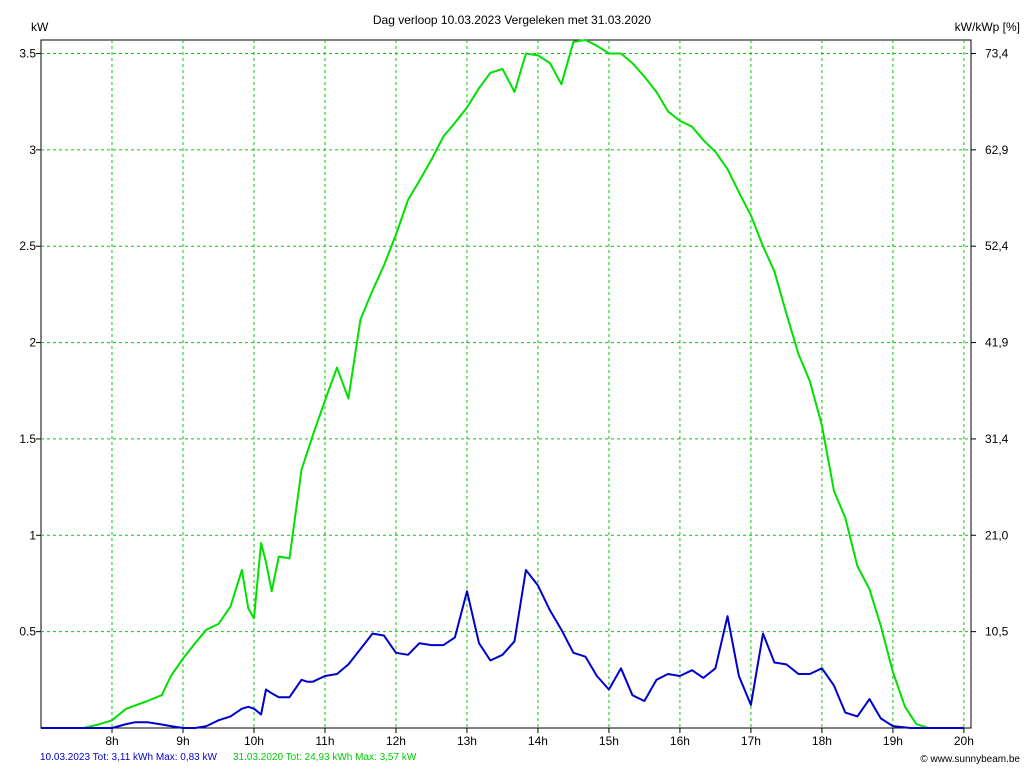 The height and width of the screenshot is (773, 1024). What do you see at coordinates (997, 53) in the screenshot?
I see `y2-tick-label: 73,4` at bounding box center [997, 53].